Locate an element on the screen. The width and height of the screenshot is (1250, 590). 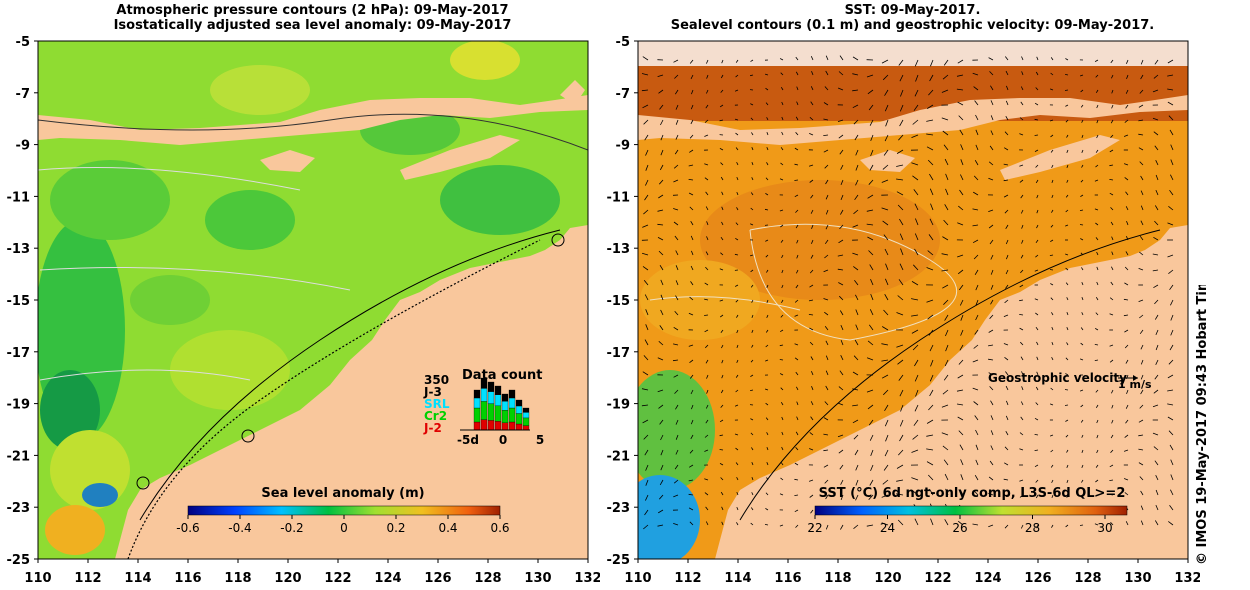
colorbar-tick: 0.2 is located at coordinates (395, 528).